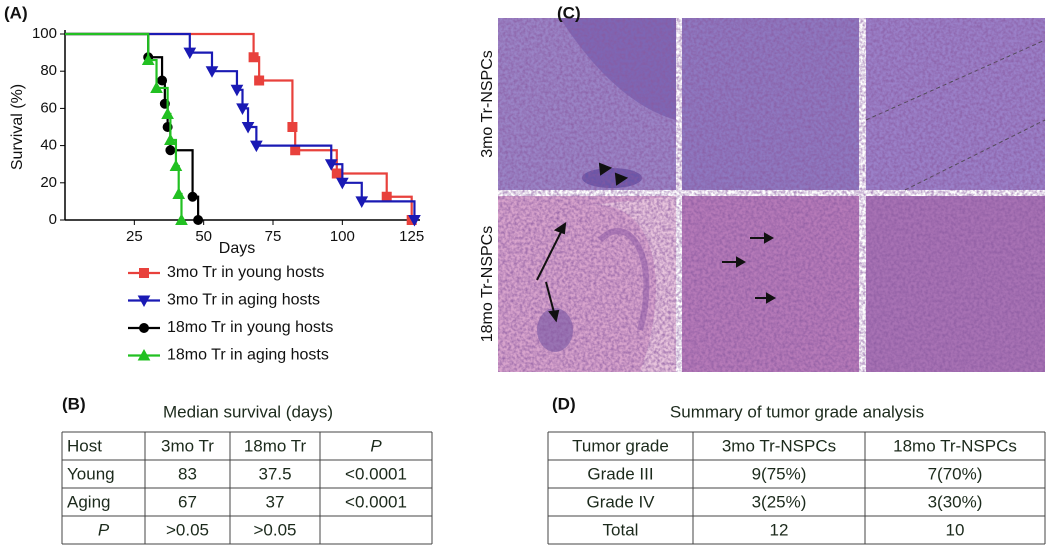 The image size is (1050, 545). Describe the element at coordinates (16, 12) in the screenshot. I see `panel-label: (A)` at that location.